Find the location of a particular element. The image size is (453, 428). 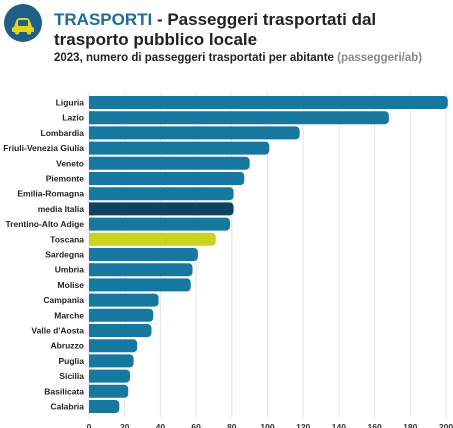

category-label: Trentino-Alto Adige is located at coordinates (44, 224).